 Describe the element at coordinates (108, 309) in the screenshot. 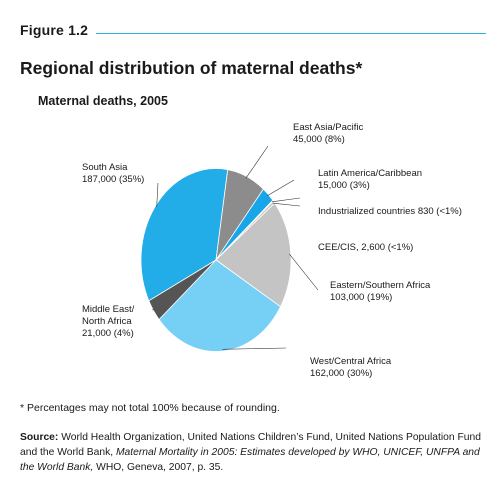

I see `slice-name-middle-east: Middle East/` at that location.